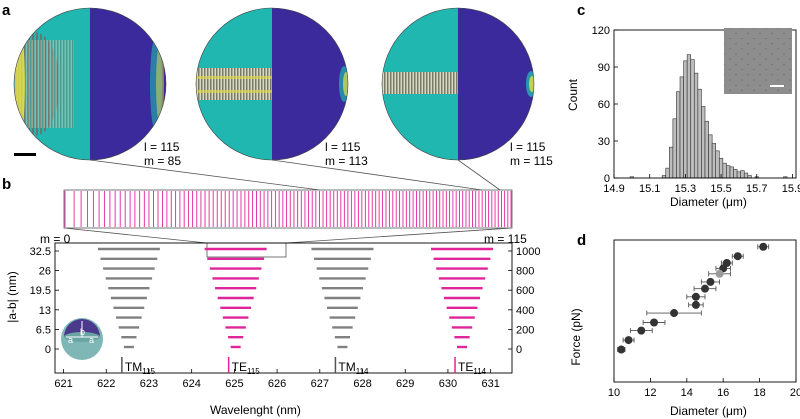  I want to click on y-tick-label-right: 200, so click(525, 330).